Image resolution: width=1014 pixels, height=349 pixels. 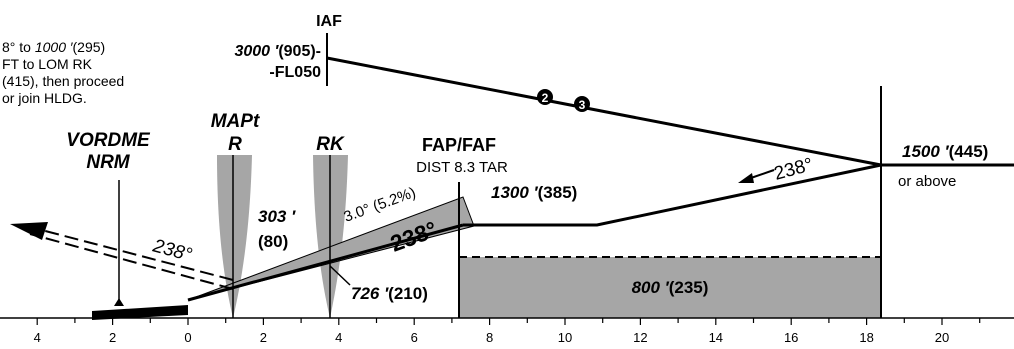 What do you see at coordinates (108, 162) in the screenshot?
I see `vordme-ident: NRM` at bounding box center [108, 162].